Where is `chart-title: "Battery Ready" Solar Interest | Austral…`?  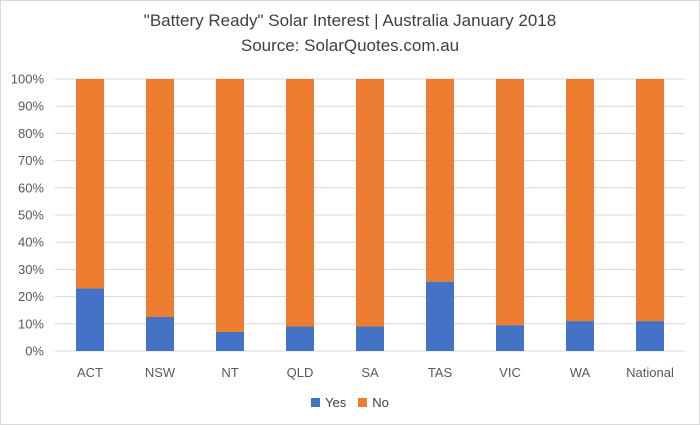
chart-title: "Battery Ready" Solar Interest | Austral… is located at coordinates (350, 20).